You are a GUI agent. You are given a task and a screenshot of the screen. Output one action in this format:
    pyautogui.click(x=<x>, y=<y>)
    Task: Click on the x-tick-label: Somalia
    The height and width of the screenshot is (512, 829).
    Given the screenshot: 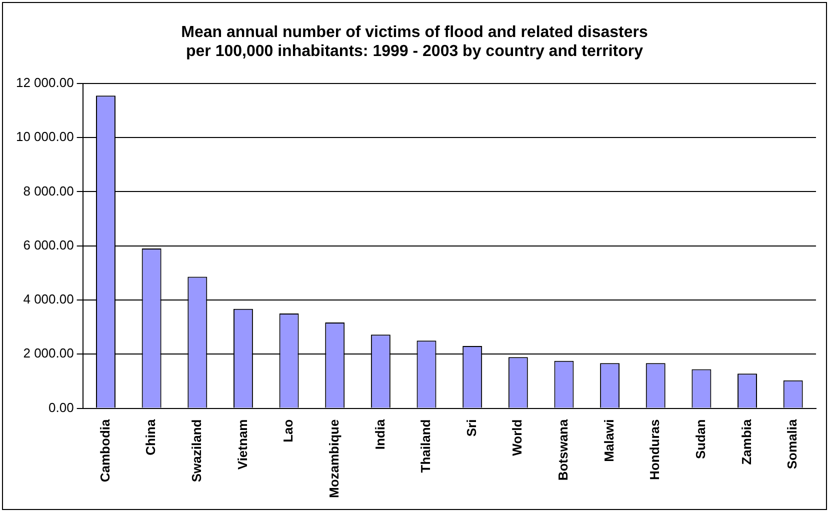 What is the action you would take?
    pyautogui.click(x=792, y=444)
    